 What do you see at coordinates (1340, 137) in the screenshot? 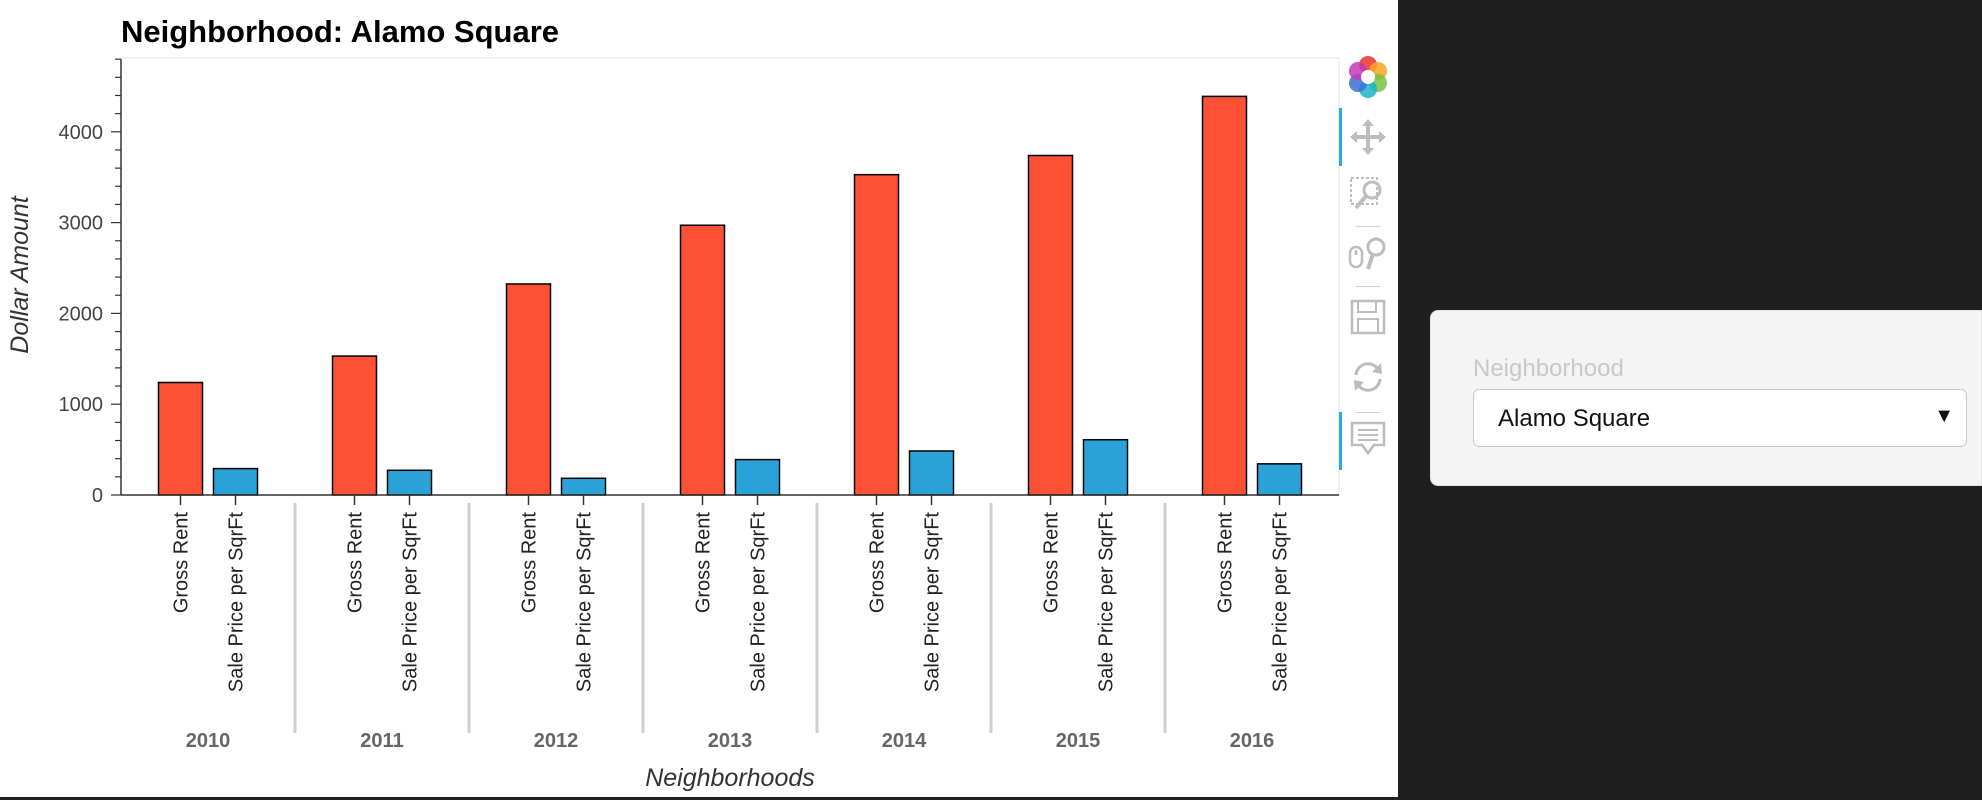
I see `pan-active-indicator` at bounding box center [1340, 137].